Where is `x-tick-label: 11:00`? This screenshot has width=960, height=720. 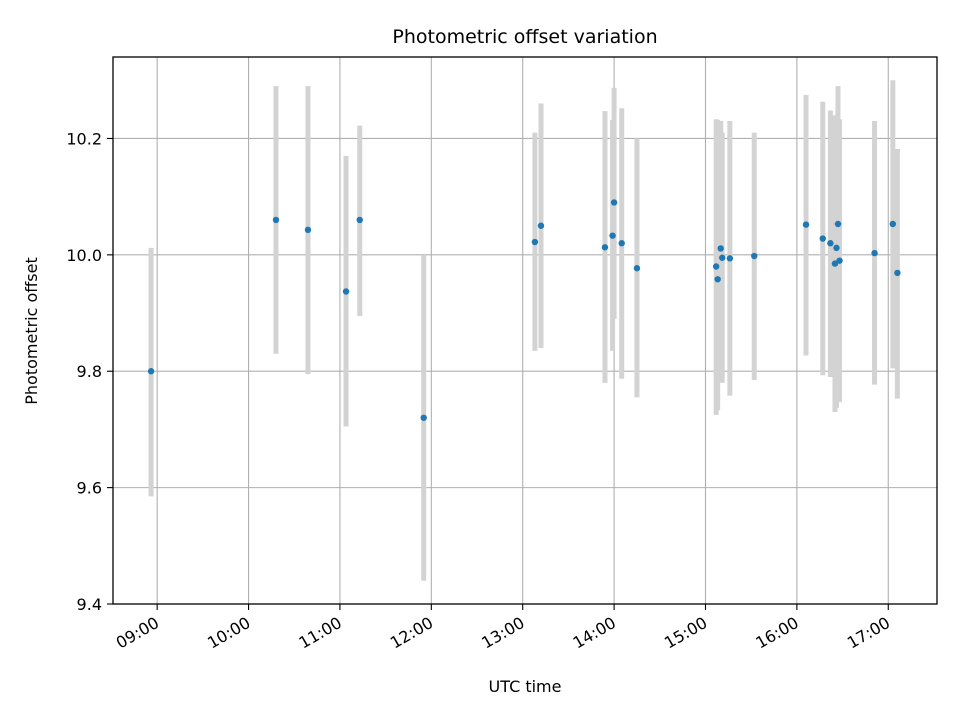 x-tick-label: 11:00 is located at coordinates (320, 633).